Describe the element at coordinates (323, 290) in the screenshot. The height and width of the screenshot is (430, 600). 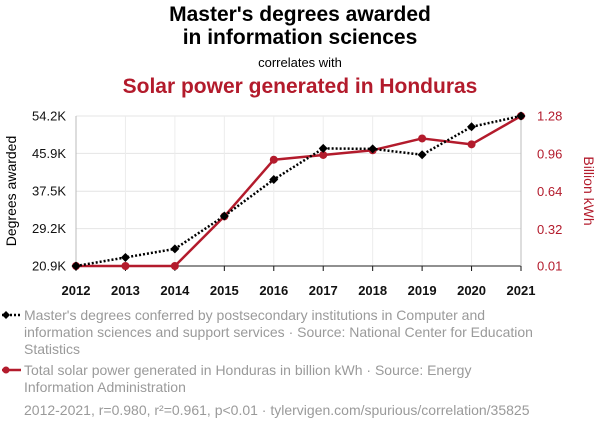
I see `x-tick-label: 2017` at that location.